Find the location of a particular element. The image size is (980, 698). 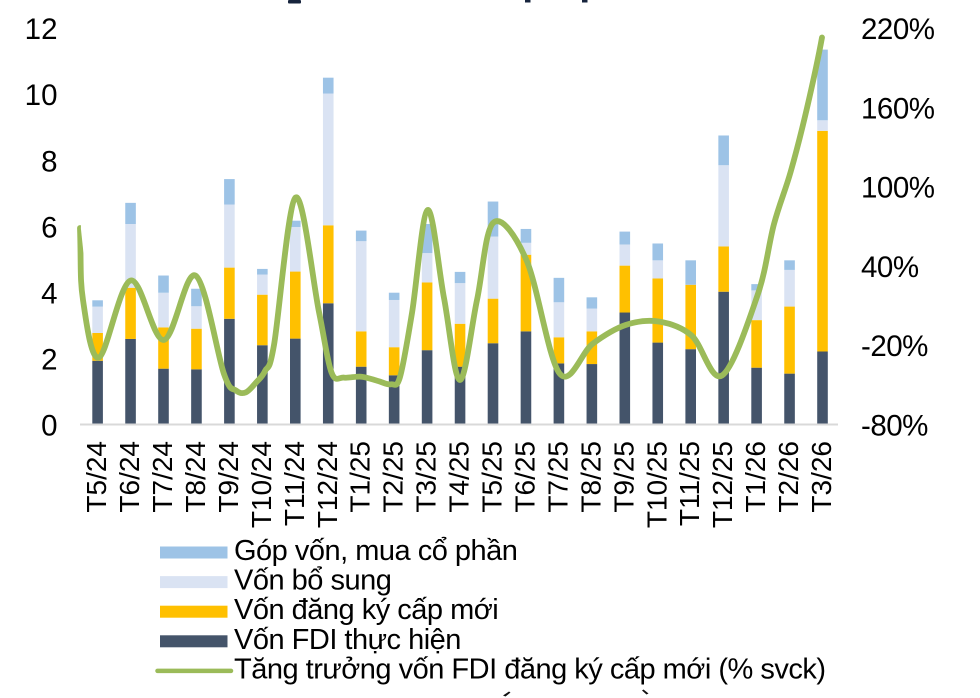

svg-text: Vốn FDI thực hiện is located at coordinates (347, 640).